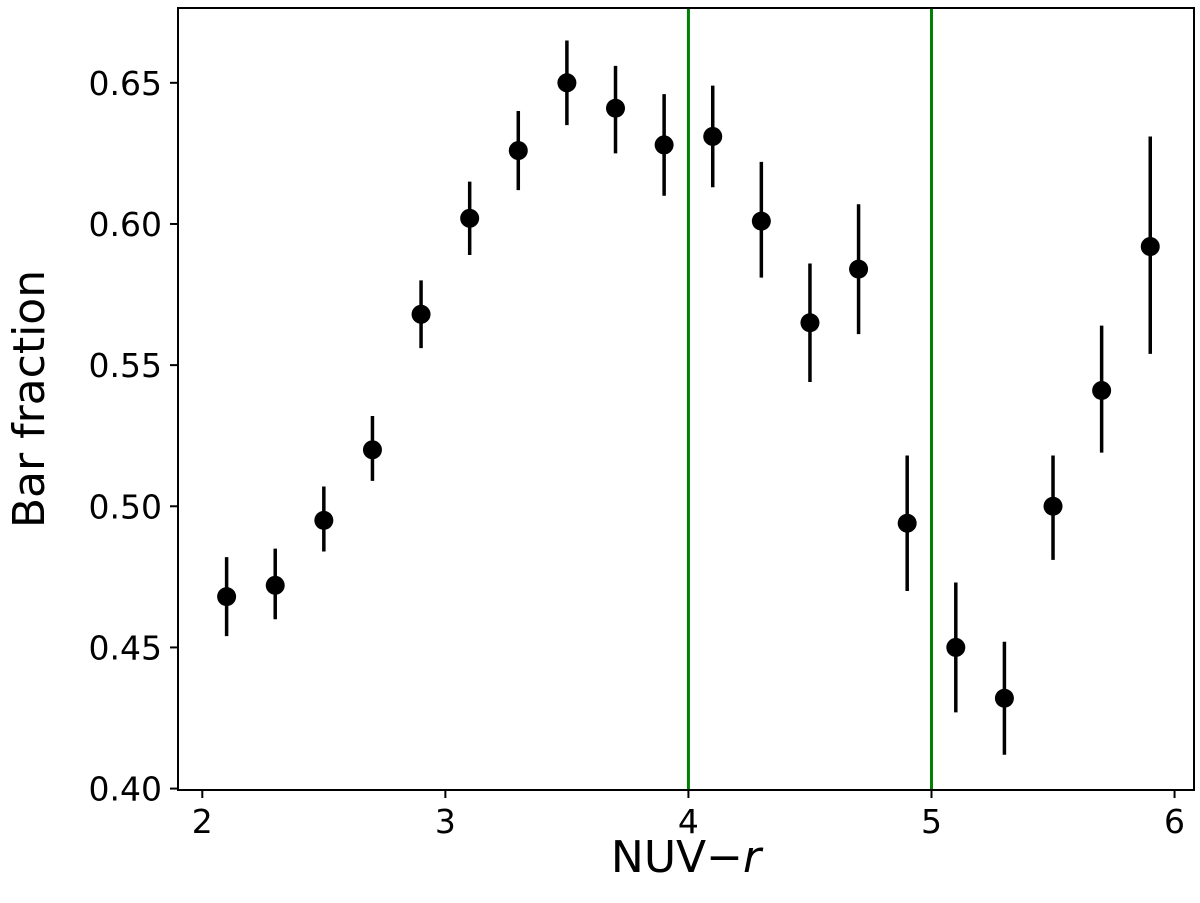  What do you see at coordinates (753, 857) in the screenshot?
I see `x-axis-label-italic: r` at bounding box center [753, 857].